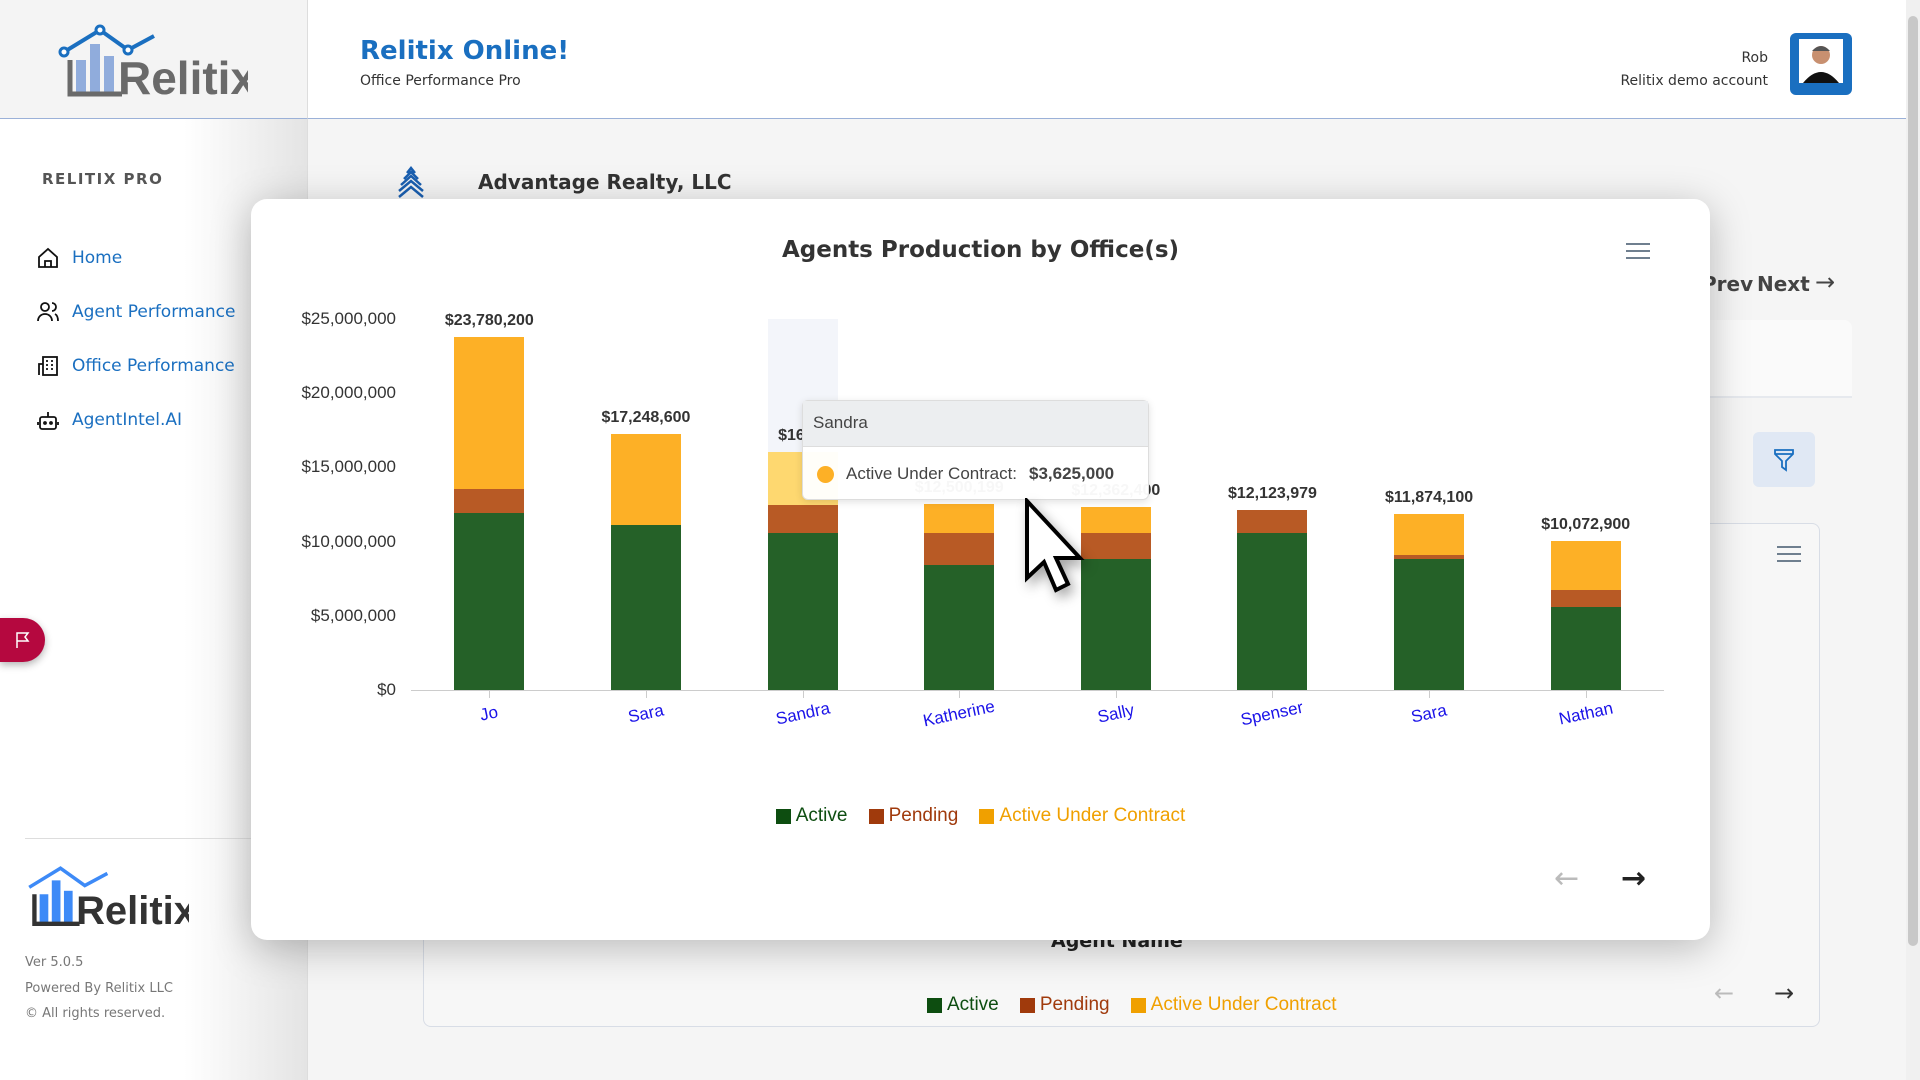 The width and height of the screenshot is (1920, 1080). What do you see at coordinates (440, 81) in the screenshot?
I see `app-subtitle: Office Performance Pro` at bounding box center [440, 81].